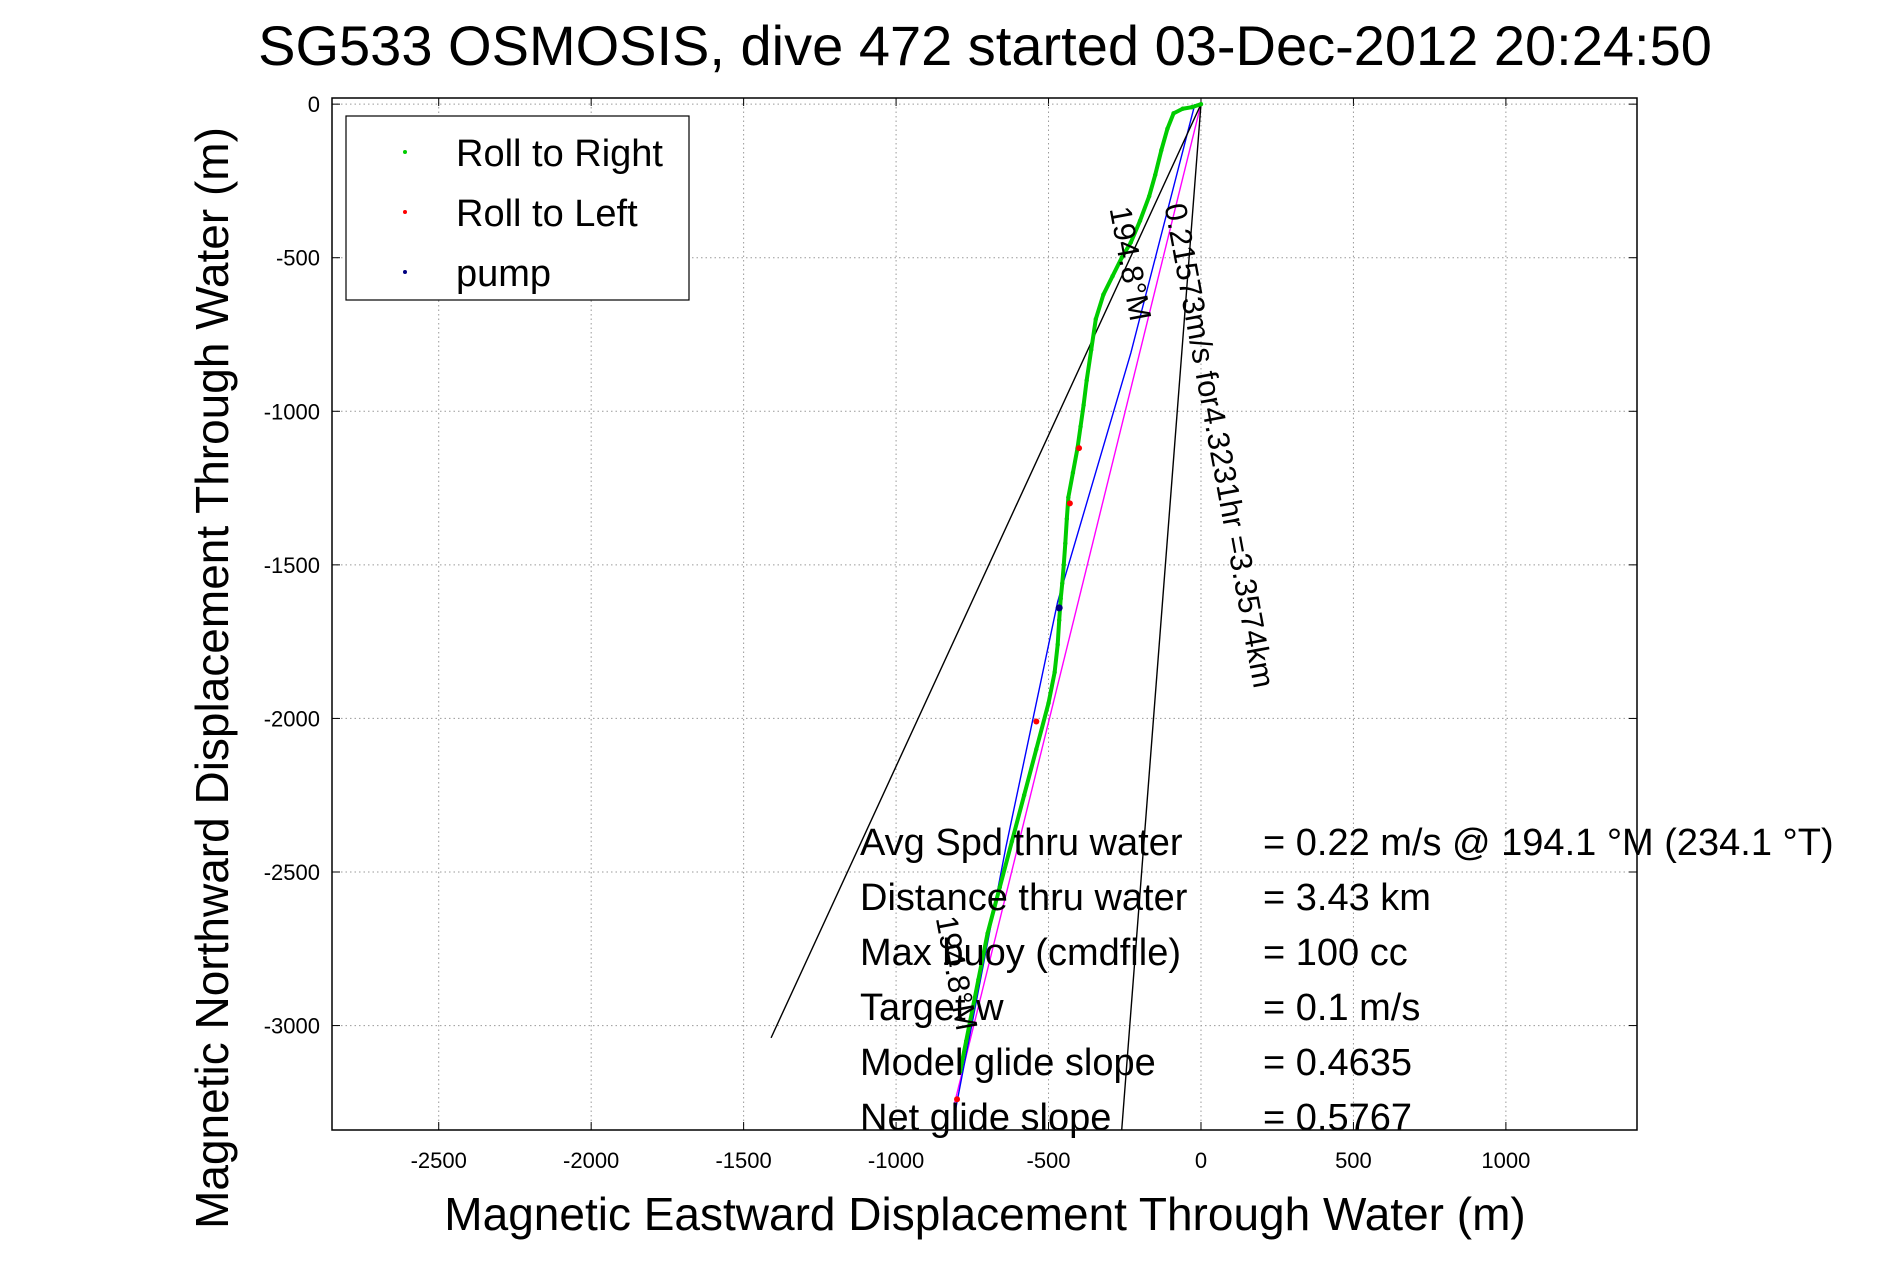  I want to click on annotation-text: 194.8°M, so click(1131, 263).